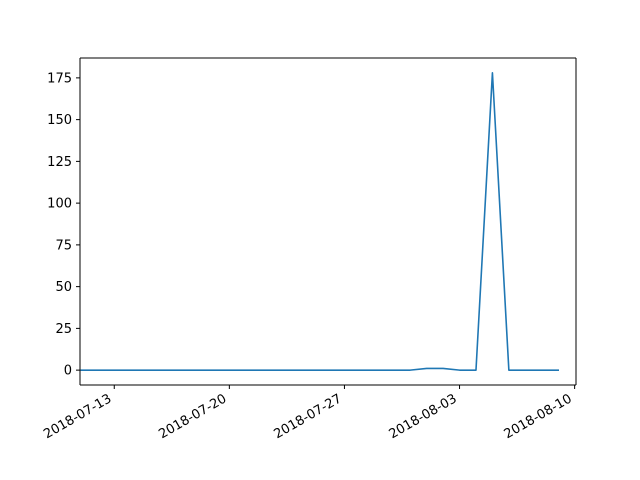 Image resolution: width=640 pixels, height=480 pixels. What do you see at coordinates (63, 287) in the screenshot?
I see `y-tick-label: 50` at bounding box center [63, 287].